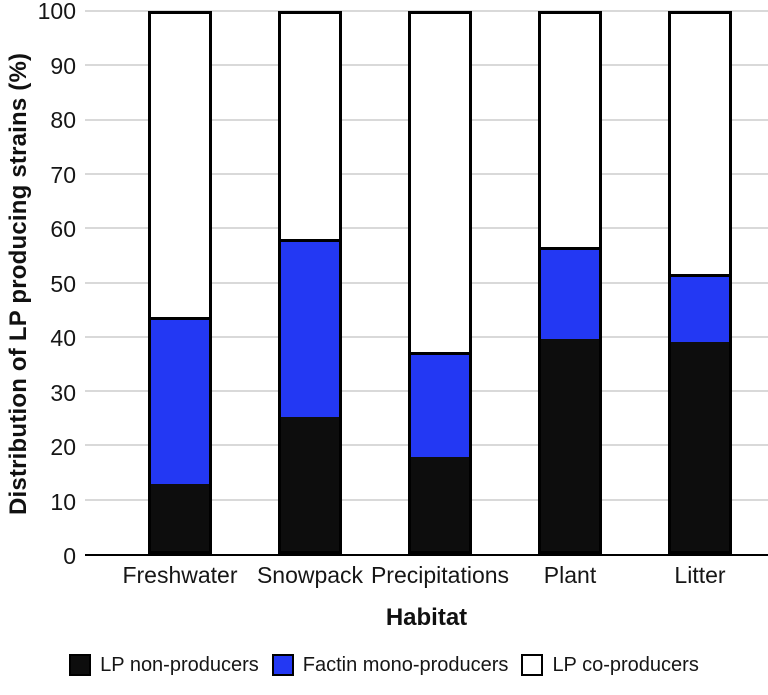  I want to click on y-tick-label-30: 30, so click(63, 392).